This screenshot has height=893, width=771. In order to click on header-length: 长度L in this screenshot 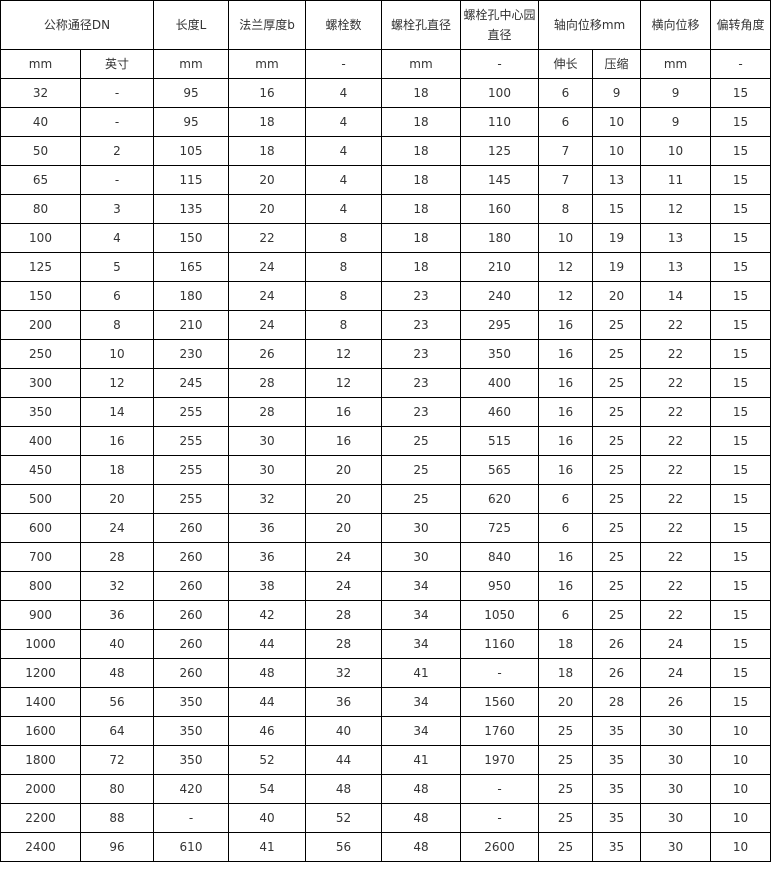, I will do `click(191, 25)`.